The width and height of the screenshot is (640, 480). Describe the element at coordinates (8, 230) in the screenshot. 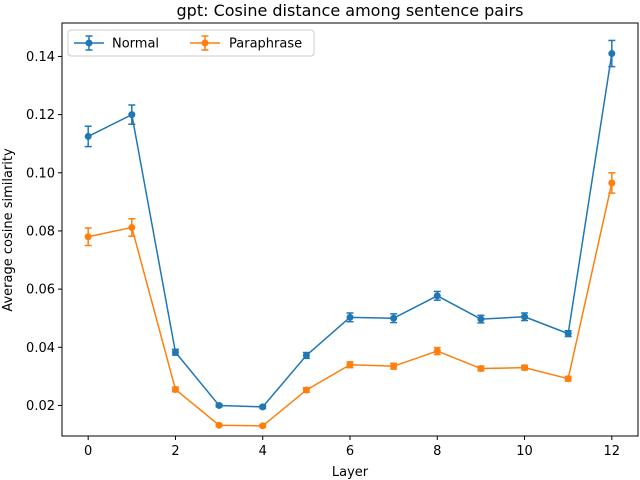

I see `y-axis-label: Average cosine similarity` at that location.